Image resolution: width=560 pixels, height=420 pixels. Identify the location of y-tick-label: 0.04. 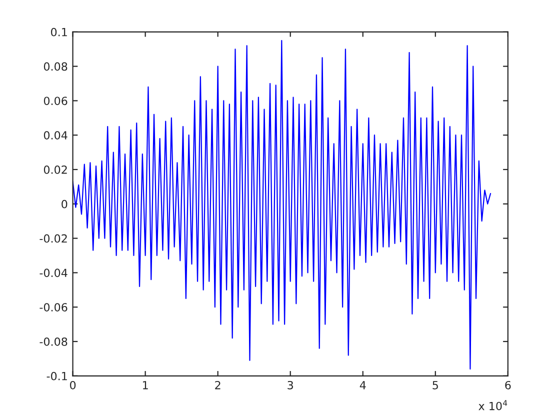
(56, 135).